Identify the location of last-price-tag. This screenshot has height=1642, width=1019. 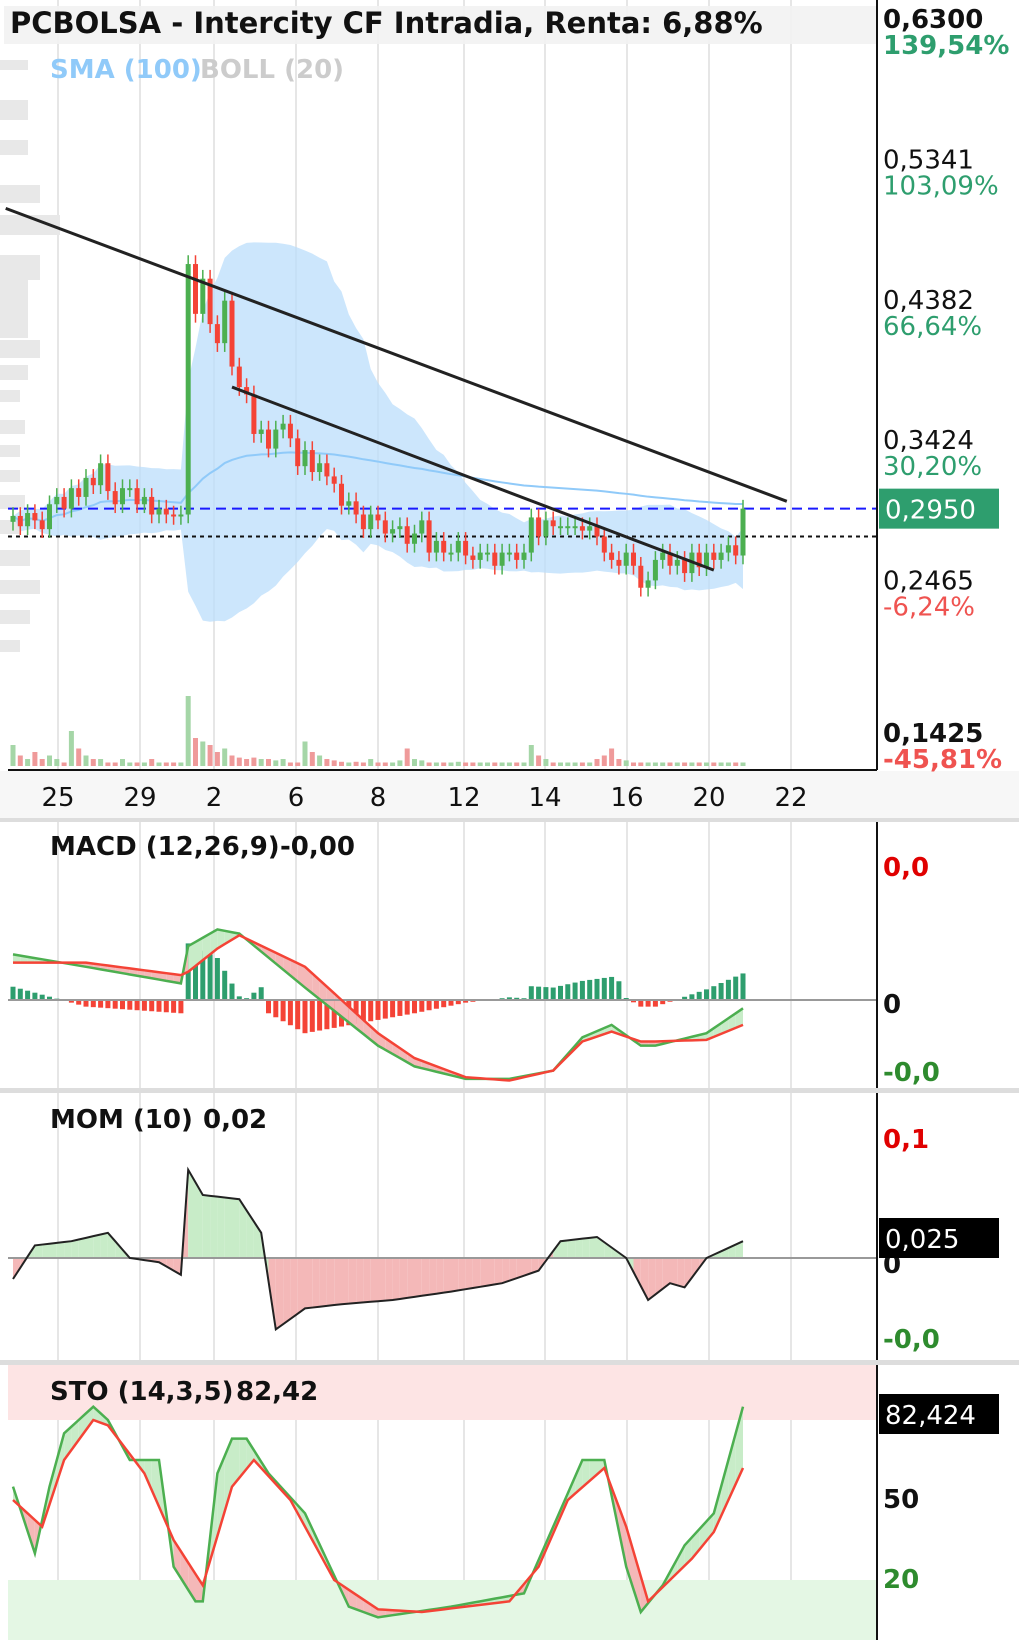
(939, 508).